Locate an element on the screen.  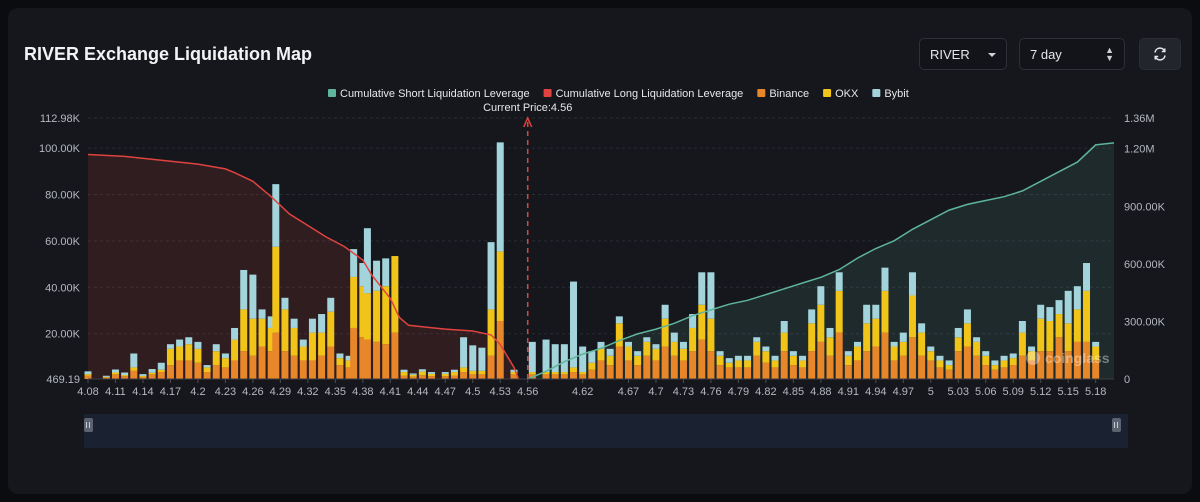
y-right-tick-label: 1.36M is located at coordinates (1139, 119).